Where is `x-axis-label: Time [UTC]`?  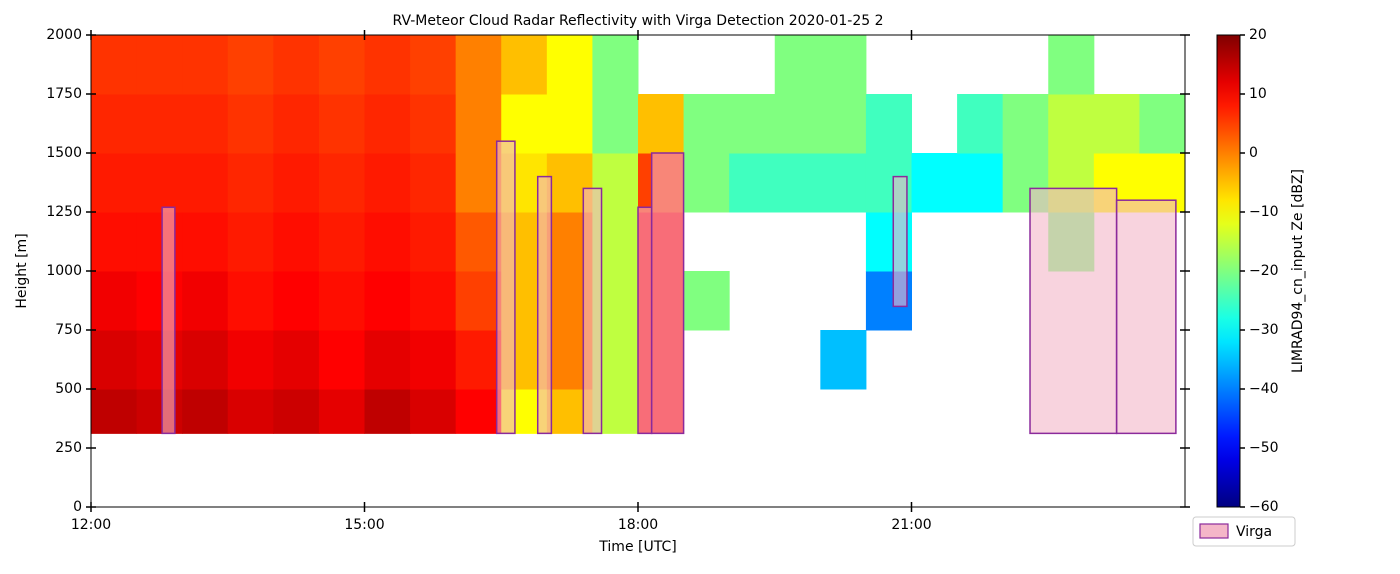
x-axis-label: Time [UTC] is located at coordinates (637, 547).